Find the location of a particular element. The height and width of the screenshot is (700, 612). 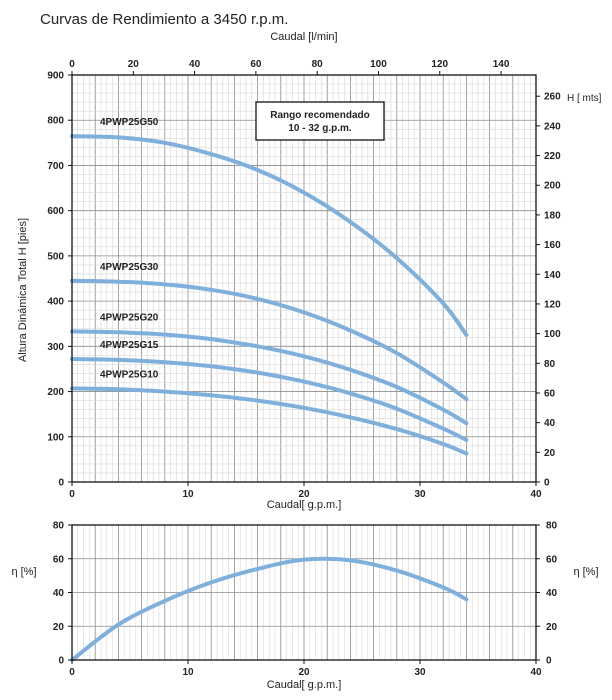

efficiency-y-axis-label-left: η [%] is located at coordinates (23, 572).